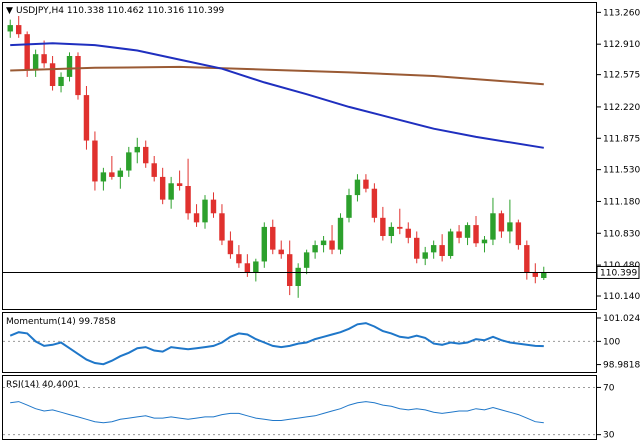 This screenshot has width=640, height=440. I want to click on price-tick-label: 111.180, so click(621, 202).